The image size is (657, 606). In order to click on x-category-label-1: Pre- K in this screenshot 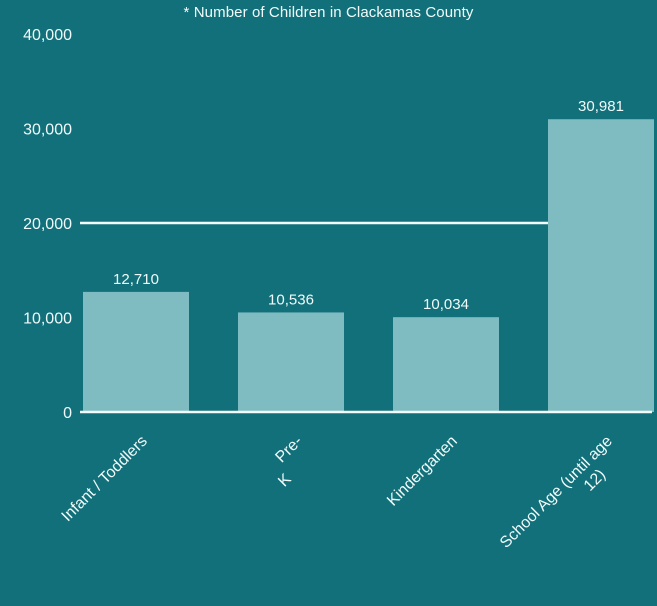, I will do `click(288, 462)`.